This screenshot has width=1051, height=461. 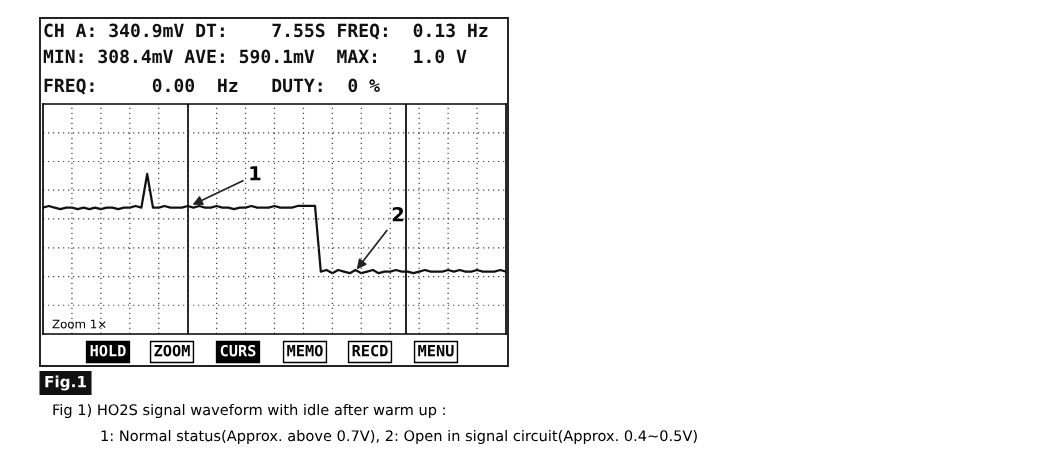 What do you see at coordinates (398, 214) in the screenshot?
I see `annotation: 2` at bounding box center [398, 214].